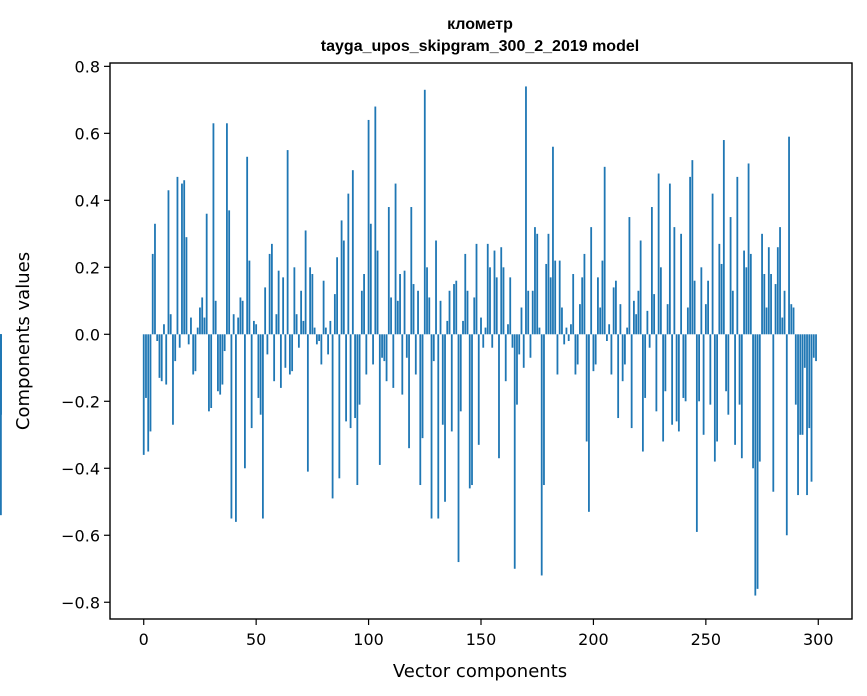 Image resolution: width=867 pixels, height=696 pixels. What do you see at coordinates (818, 639) in the screenshot?
I see `x-tick-label: 300` at bounding box center [818, 639].